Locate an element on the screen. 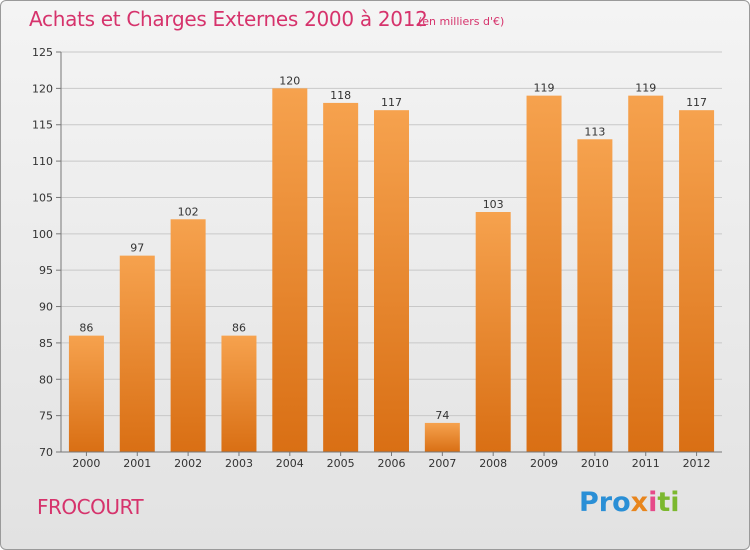  bar-2009 is located at coordinates (544, 274).